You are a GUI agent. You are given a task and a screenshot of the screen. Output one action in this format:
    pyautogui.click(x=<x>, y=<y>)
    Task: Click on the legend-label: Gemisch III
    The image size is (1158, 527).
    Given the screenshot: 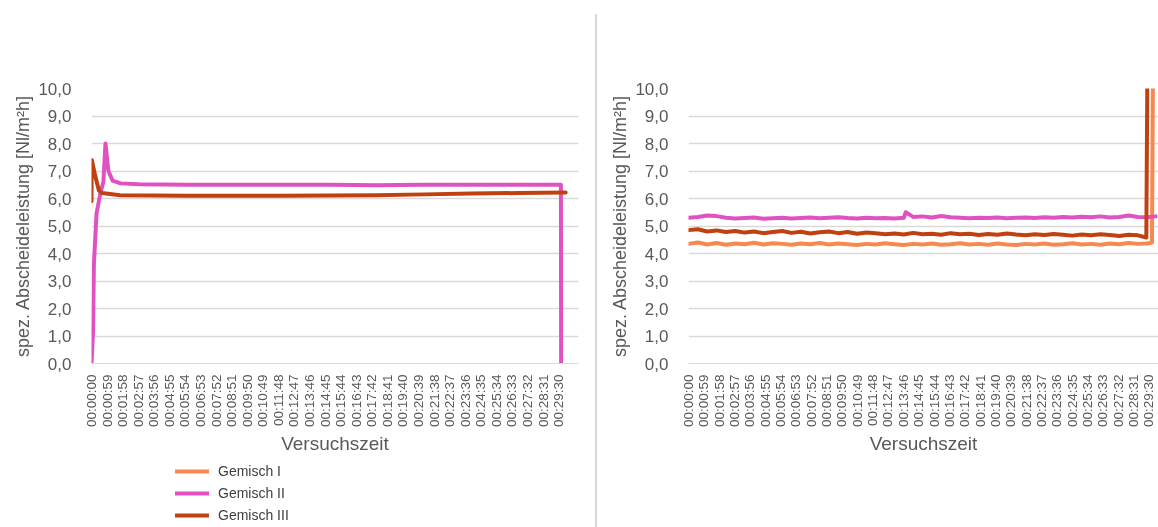 What is the action you would take?
    pyautogui.click(x=253, y=515)
    